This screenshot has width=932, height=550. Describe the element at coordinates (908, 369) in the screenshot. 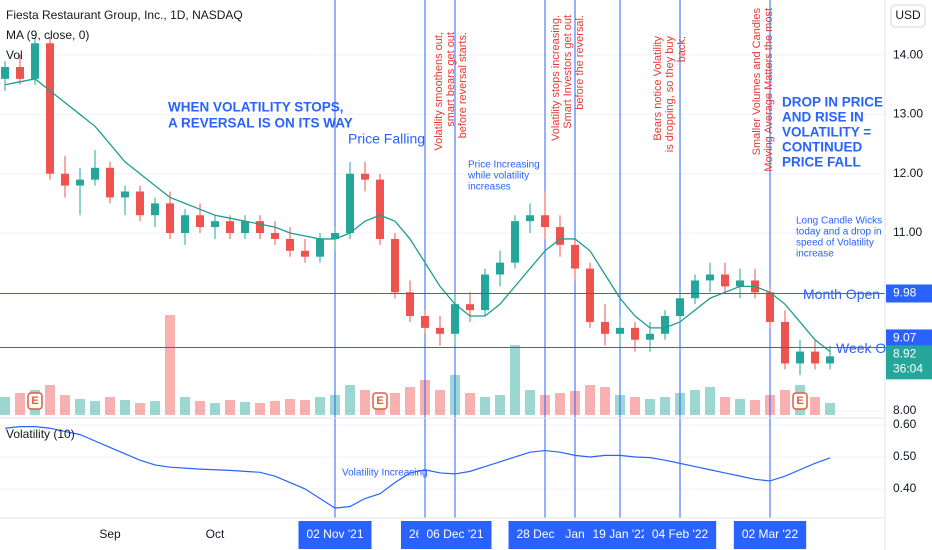

I see `countdown-label: 36:04` at that location.